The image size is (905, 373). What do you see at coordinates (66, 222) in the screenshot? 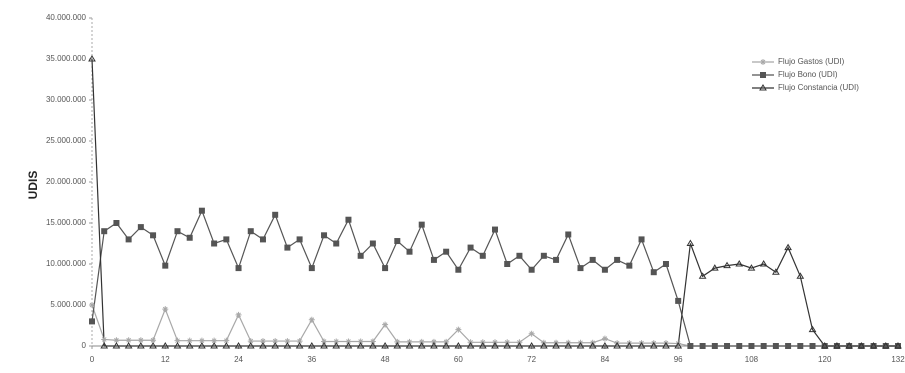
I see `y-tick-label: 15.000.000` at bounding box center [66, 222].